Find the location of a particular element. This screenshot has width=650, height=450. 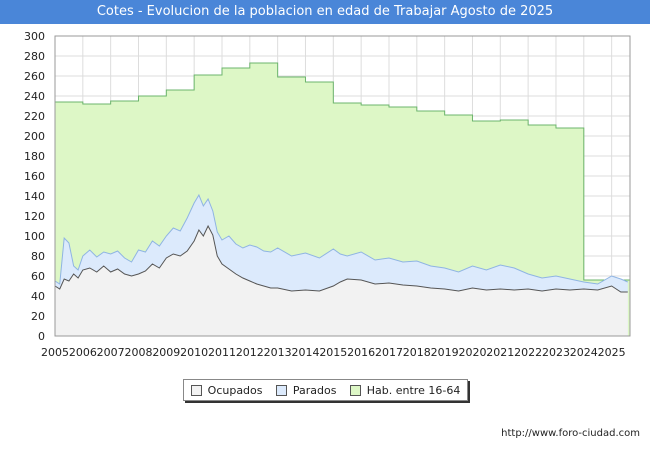

y-tick-label: 0 is located at coordinates (41, 336).